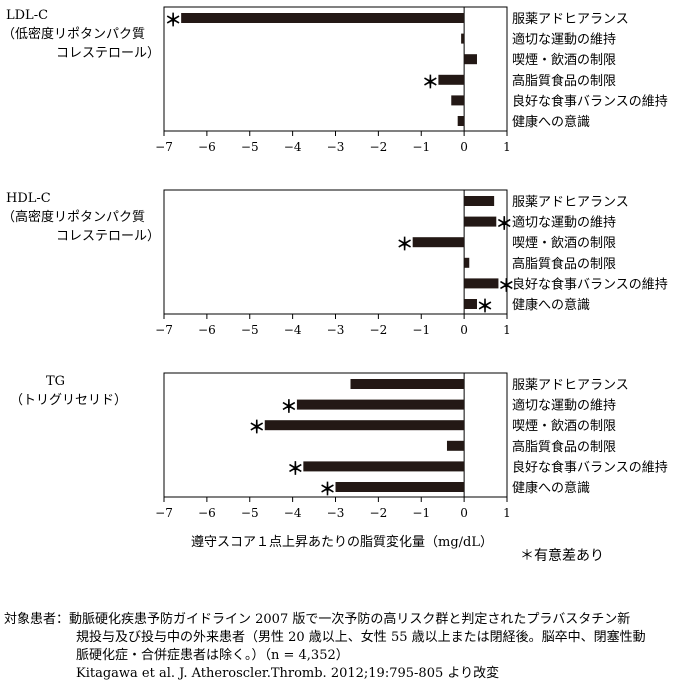  Describe the element at coordinates (212, 655) in the screenshot. I see `footnote-line-3: 脈硬化症・合併症患者は除く。）（n = 4,352）` at that location.